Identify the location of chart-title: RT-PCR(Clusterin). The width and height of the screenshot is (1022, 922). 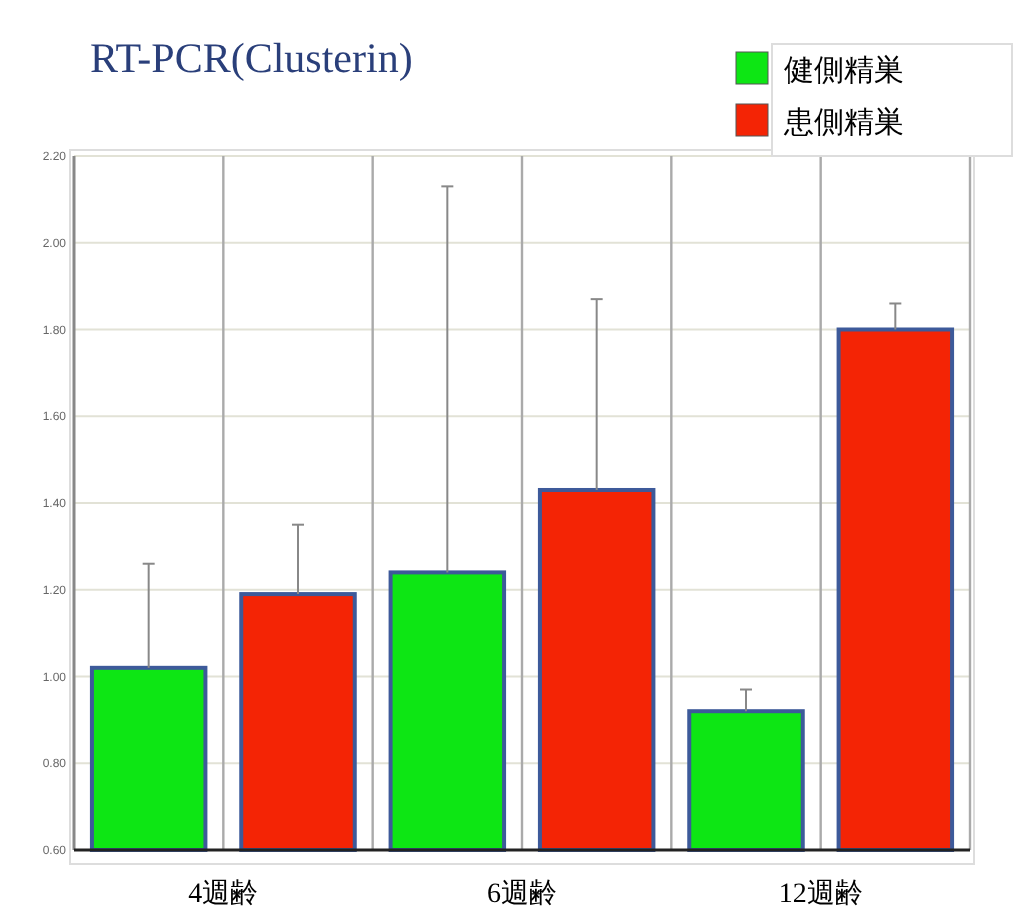
(251, 58).